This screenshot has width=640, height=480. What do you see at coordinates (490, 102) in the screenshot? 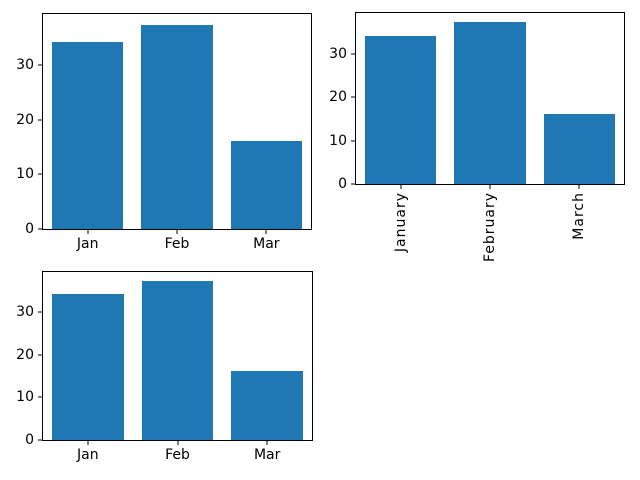
I see `bar-february` at bounding box center [490, 102].